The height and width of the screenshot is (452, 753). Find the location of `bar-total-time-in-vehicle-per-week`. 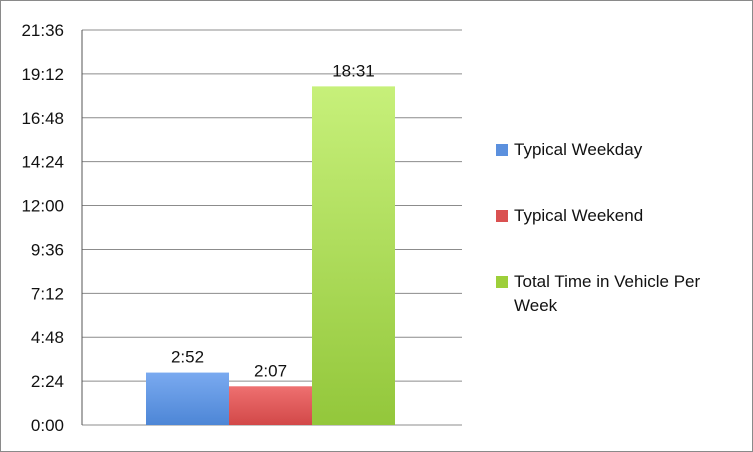

bar-total-time-in-vehicle-per-week is located at coordinates (353, 255).